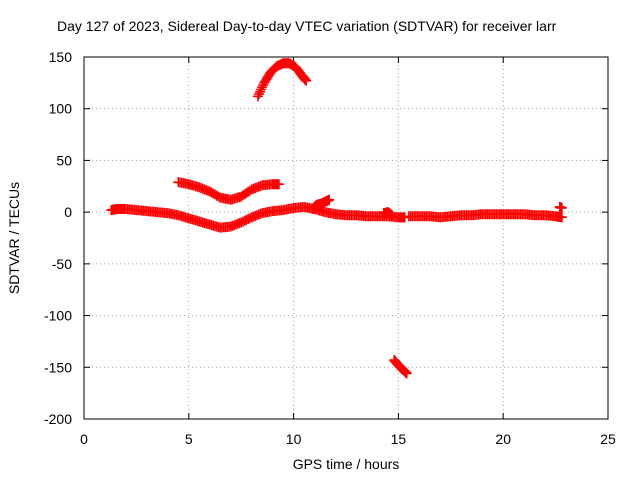 This screenshot has width=640, height=480. What do you see at coordinates (84, 439) in the screenshot?
I see `x-tick-label: 0` at bounding box center [84, 439].